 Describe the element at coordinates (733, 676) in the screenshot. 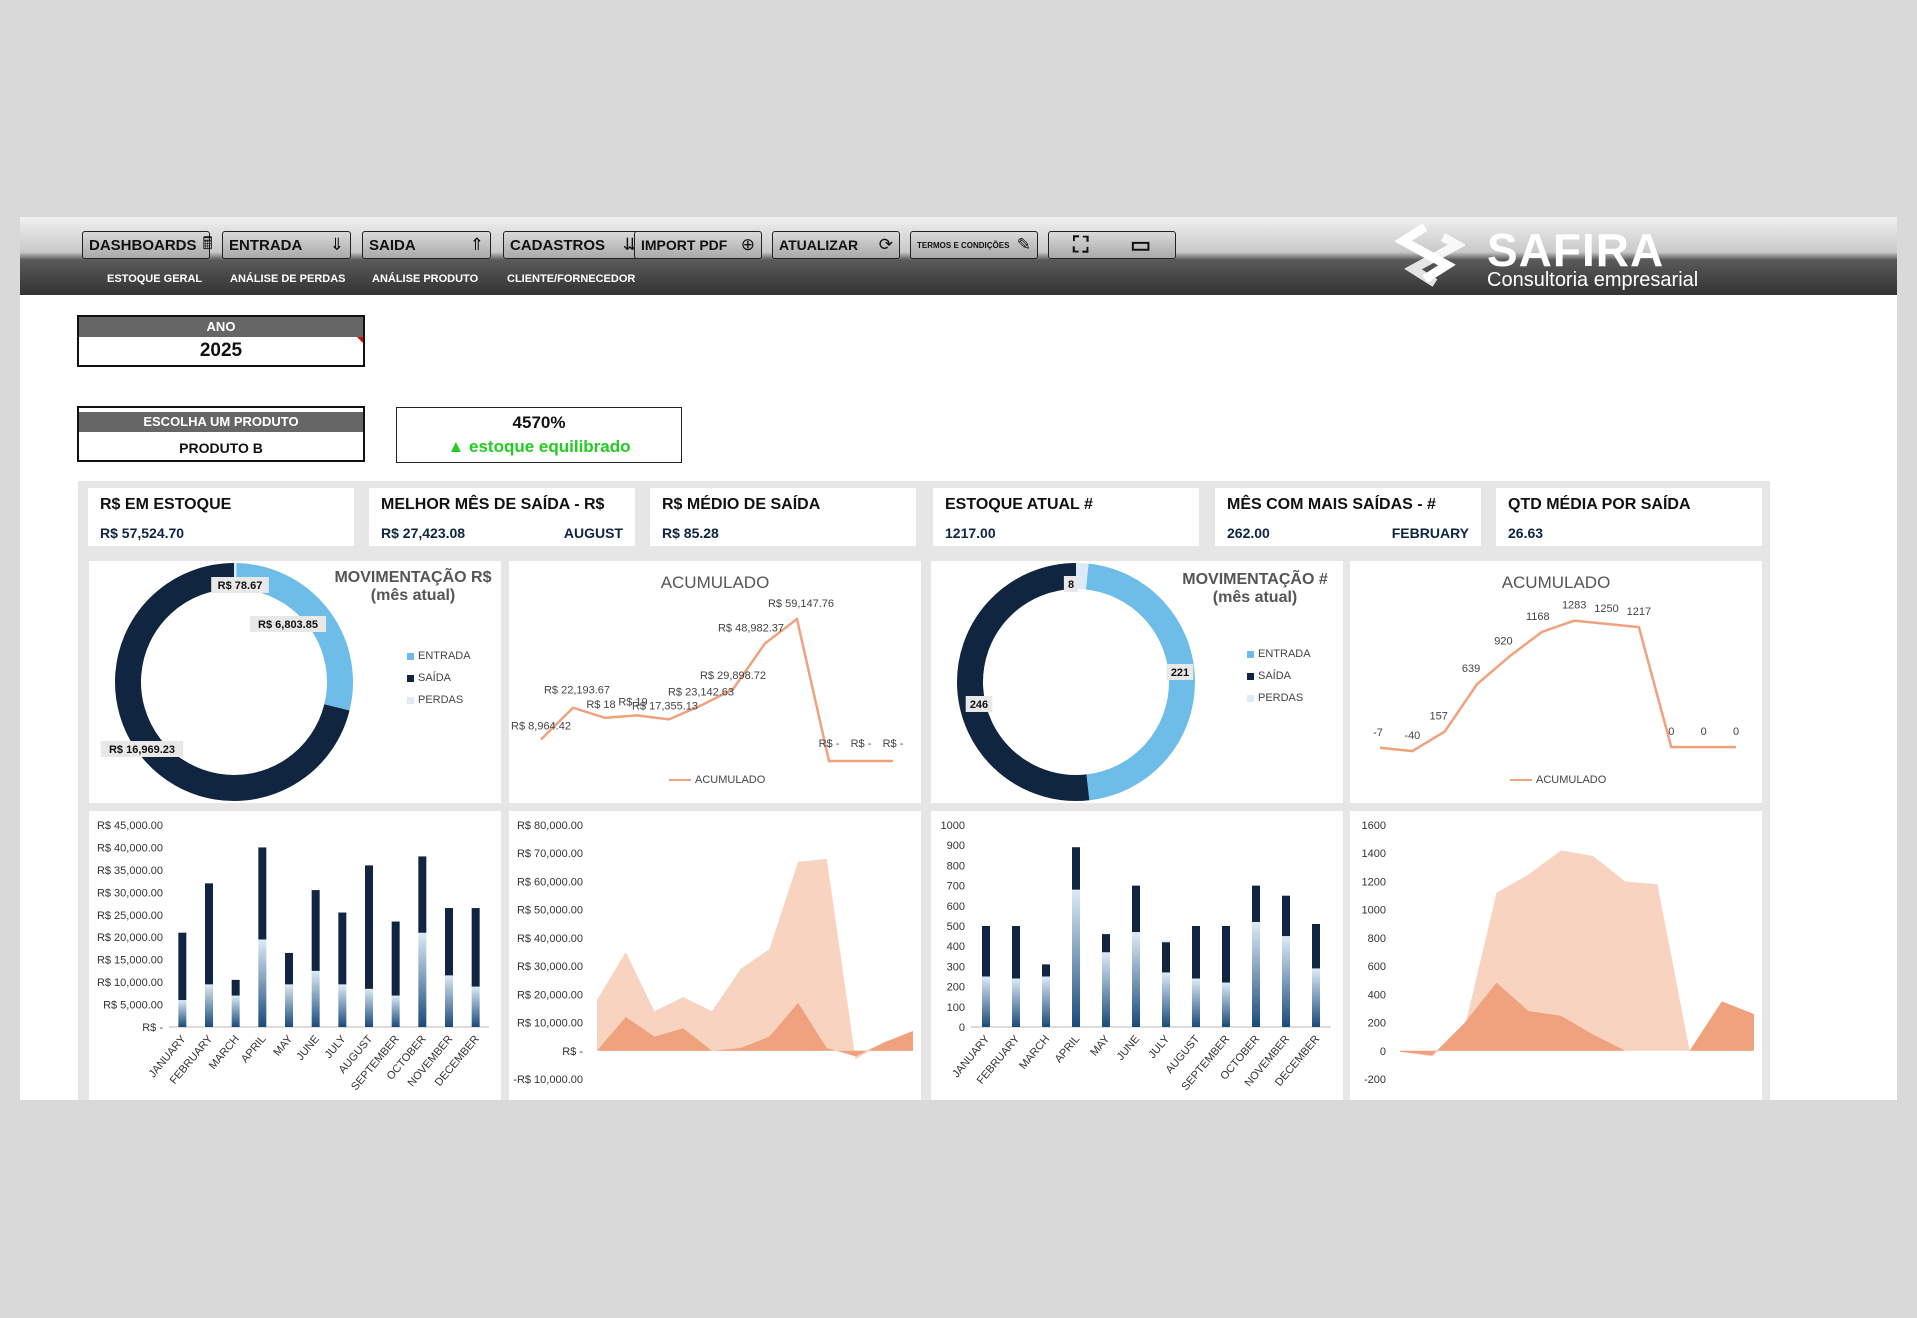

I see `data-label: R$ 29,898.72` at that location.